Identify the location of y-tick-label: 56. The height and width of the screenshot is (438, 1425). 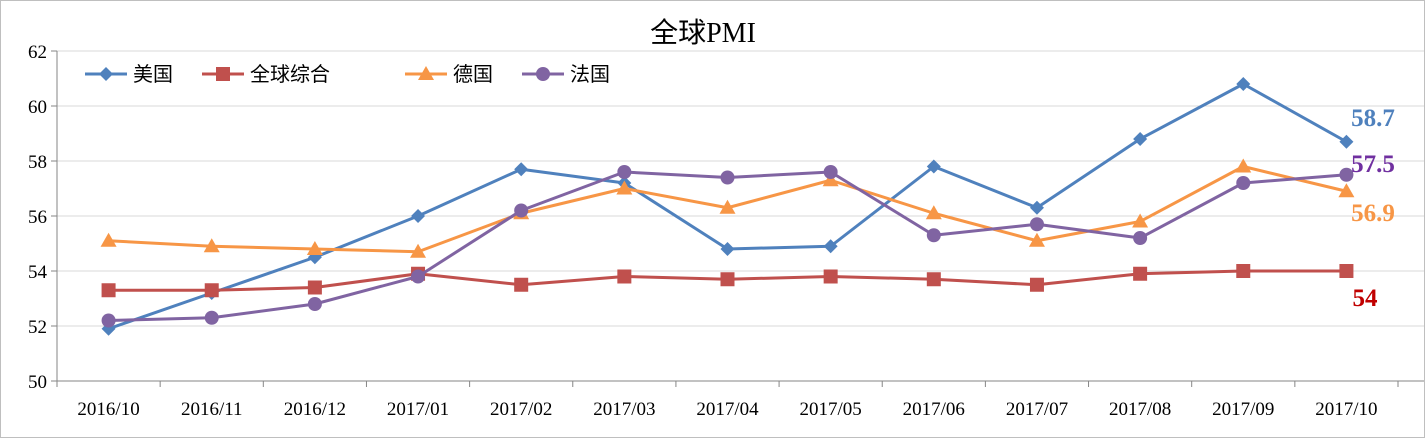
(37, 217).